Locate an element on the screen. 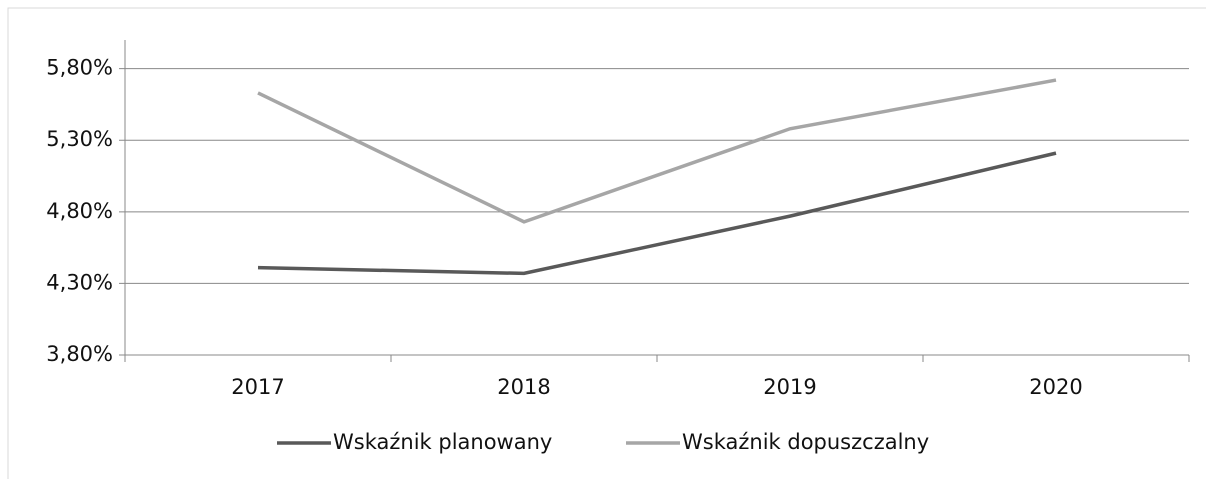  y-tick-label: 3,80% is located at coordinates (79, 354).